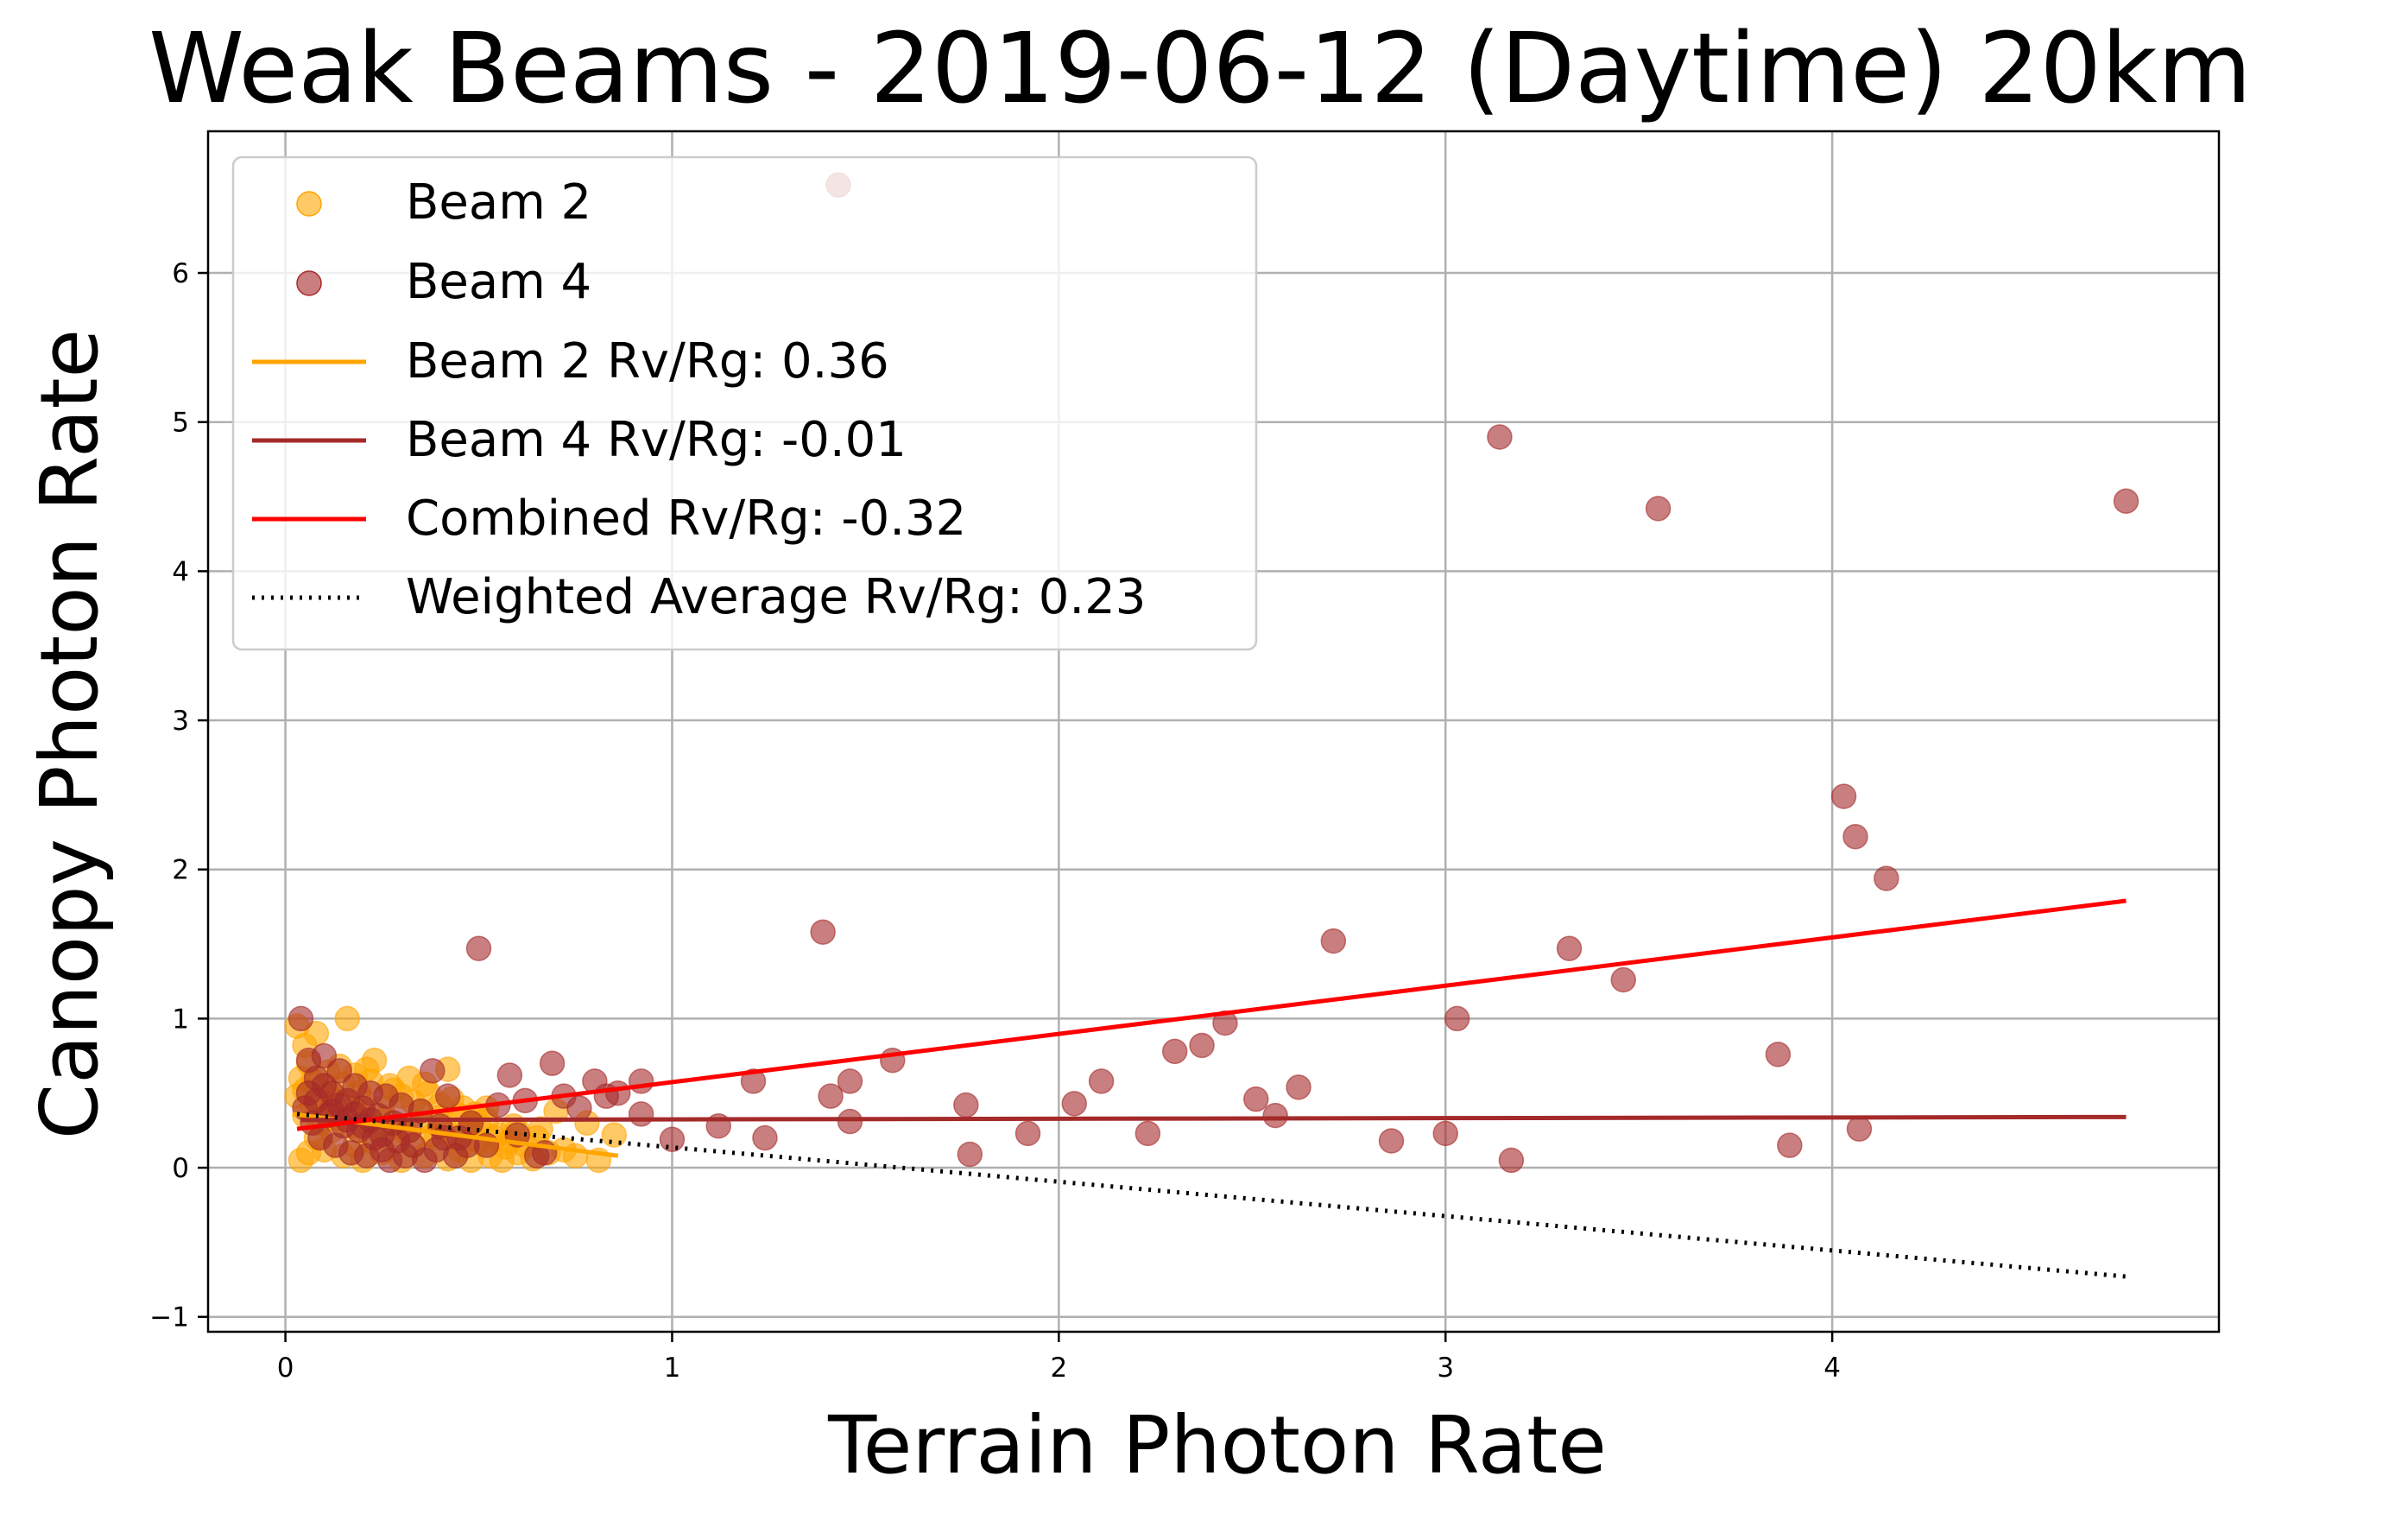 This screenshot has width=2408, height=1514. I want to click on chart-title: Weak Beams - 2019-06-12 (Daytime) 20km, so click(1200, 69).